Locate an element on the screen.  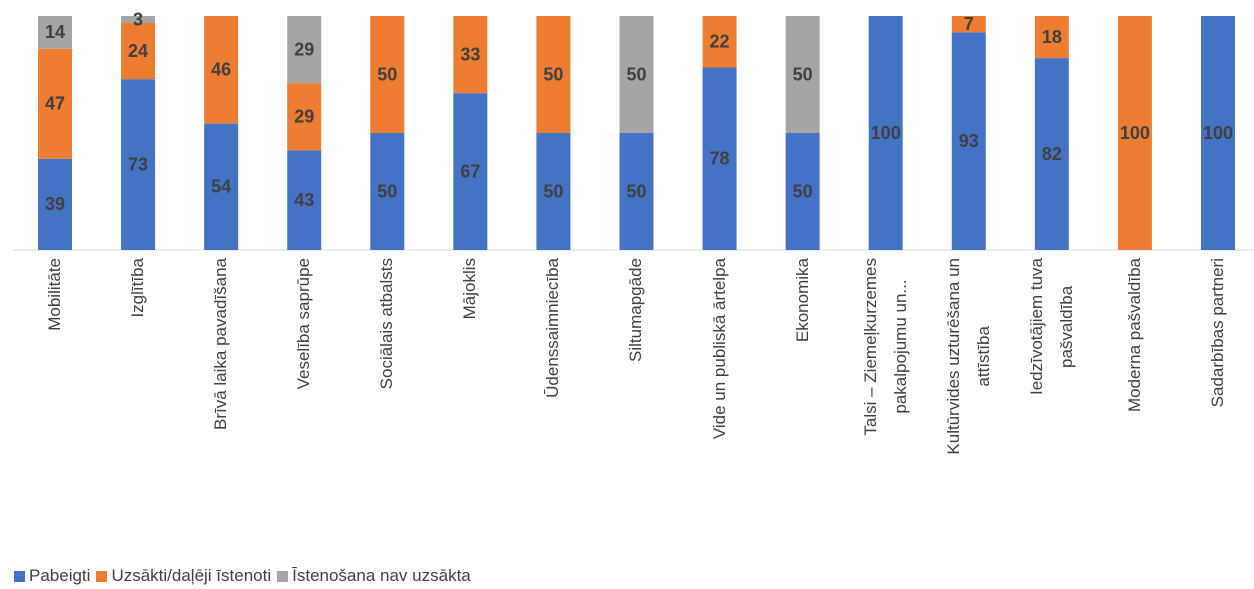
data-label: 3 is located at coordinates (138, 19).